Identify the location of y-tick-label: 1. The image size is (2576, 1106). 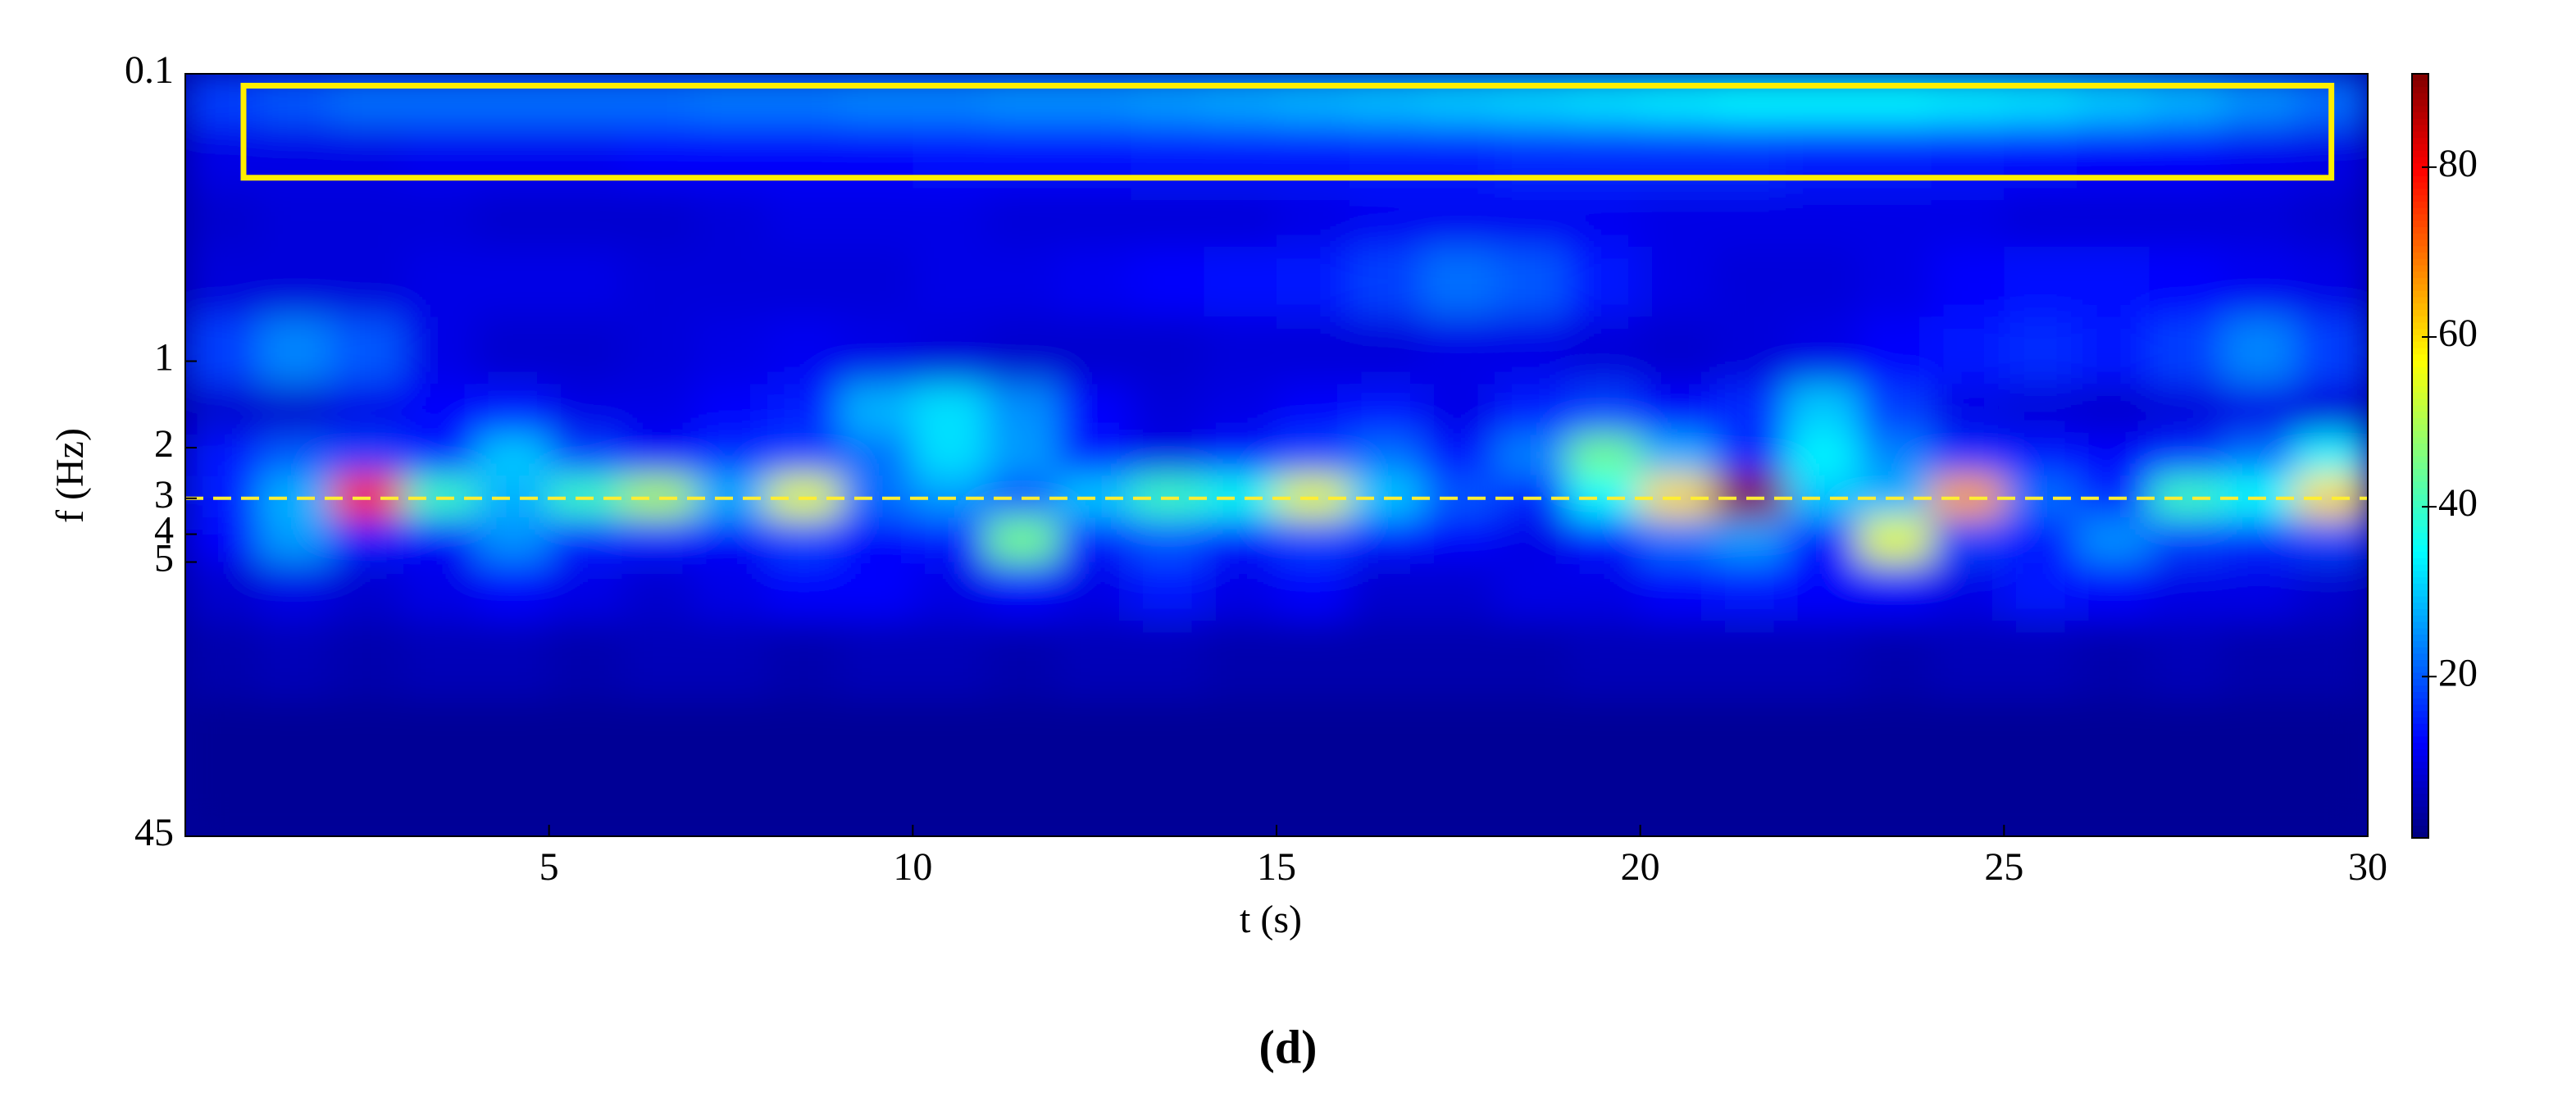
(164, 358).